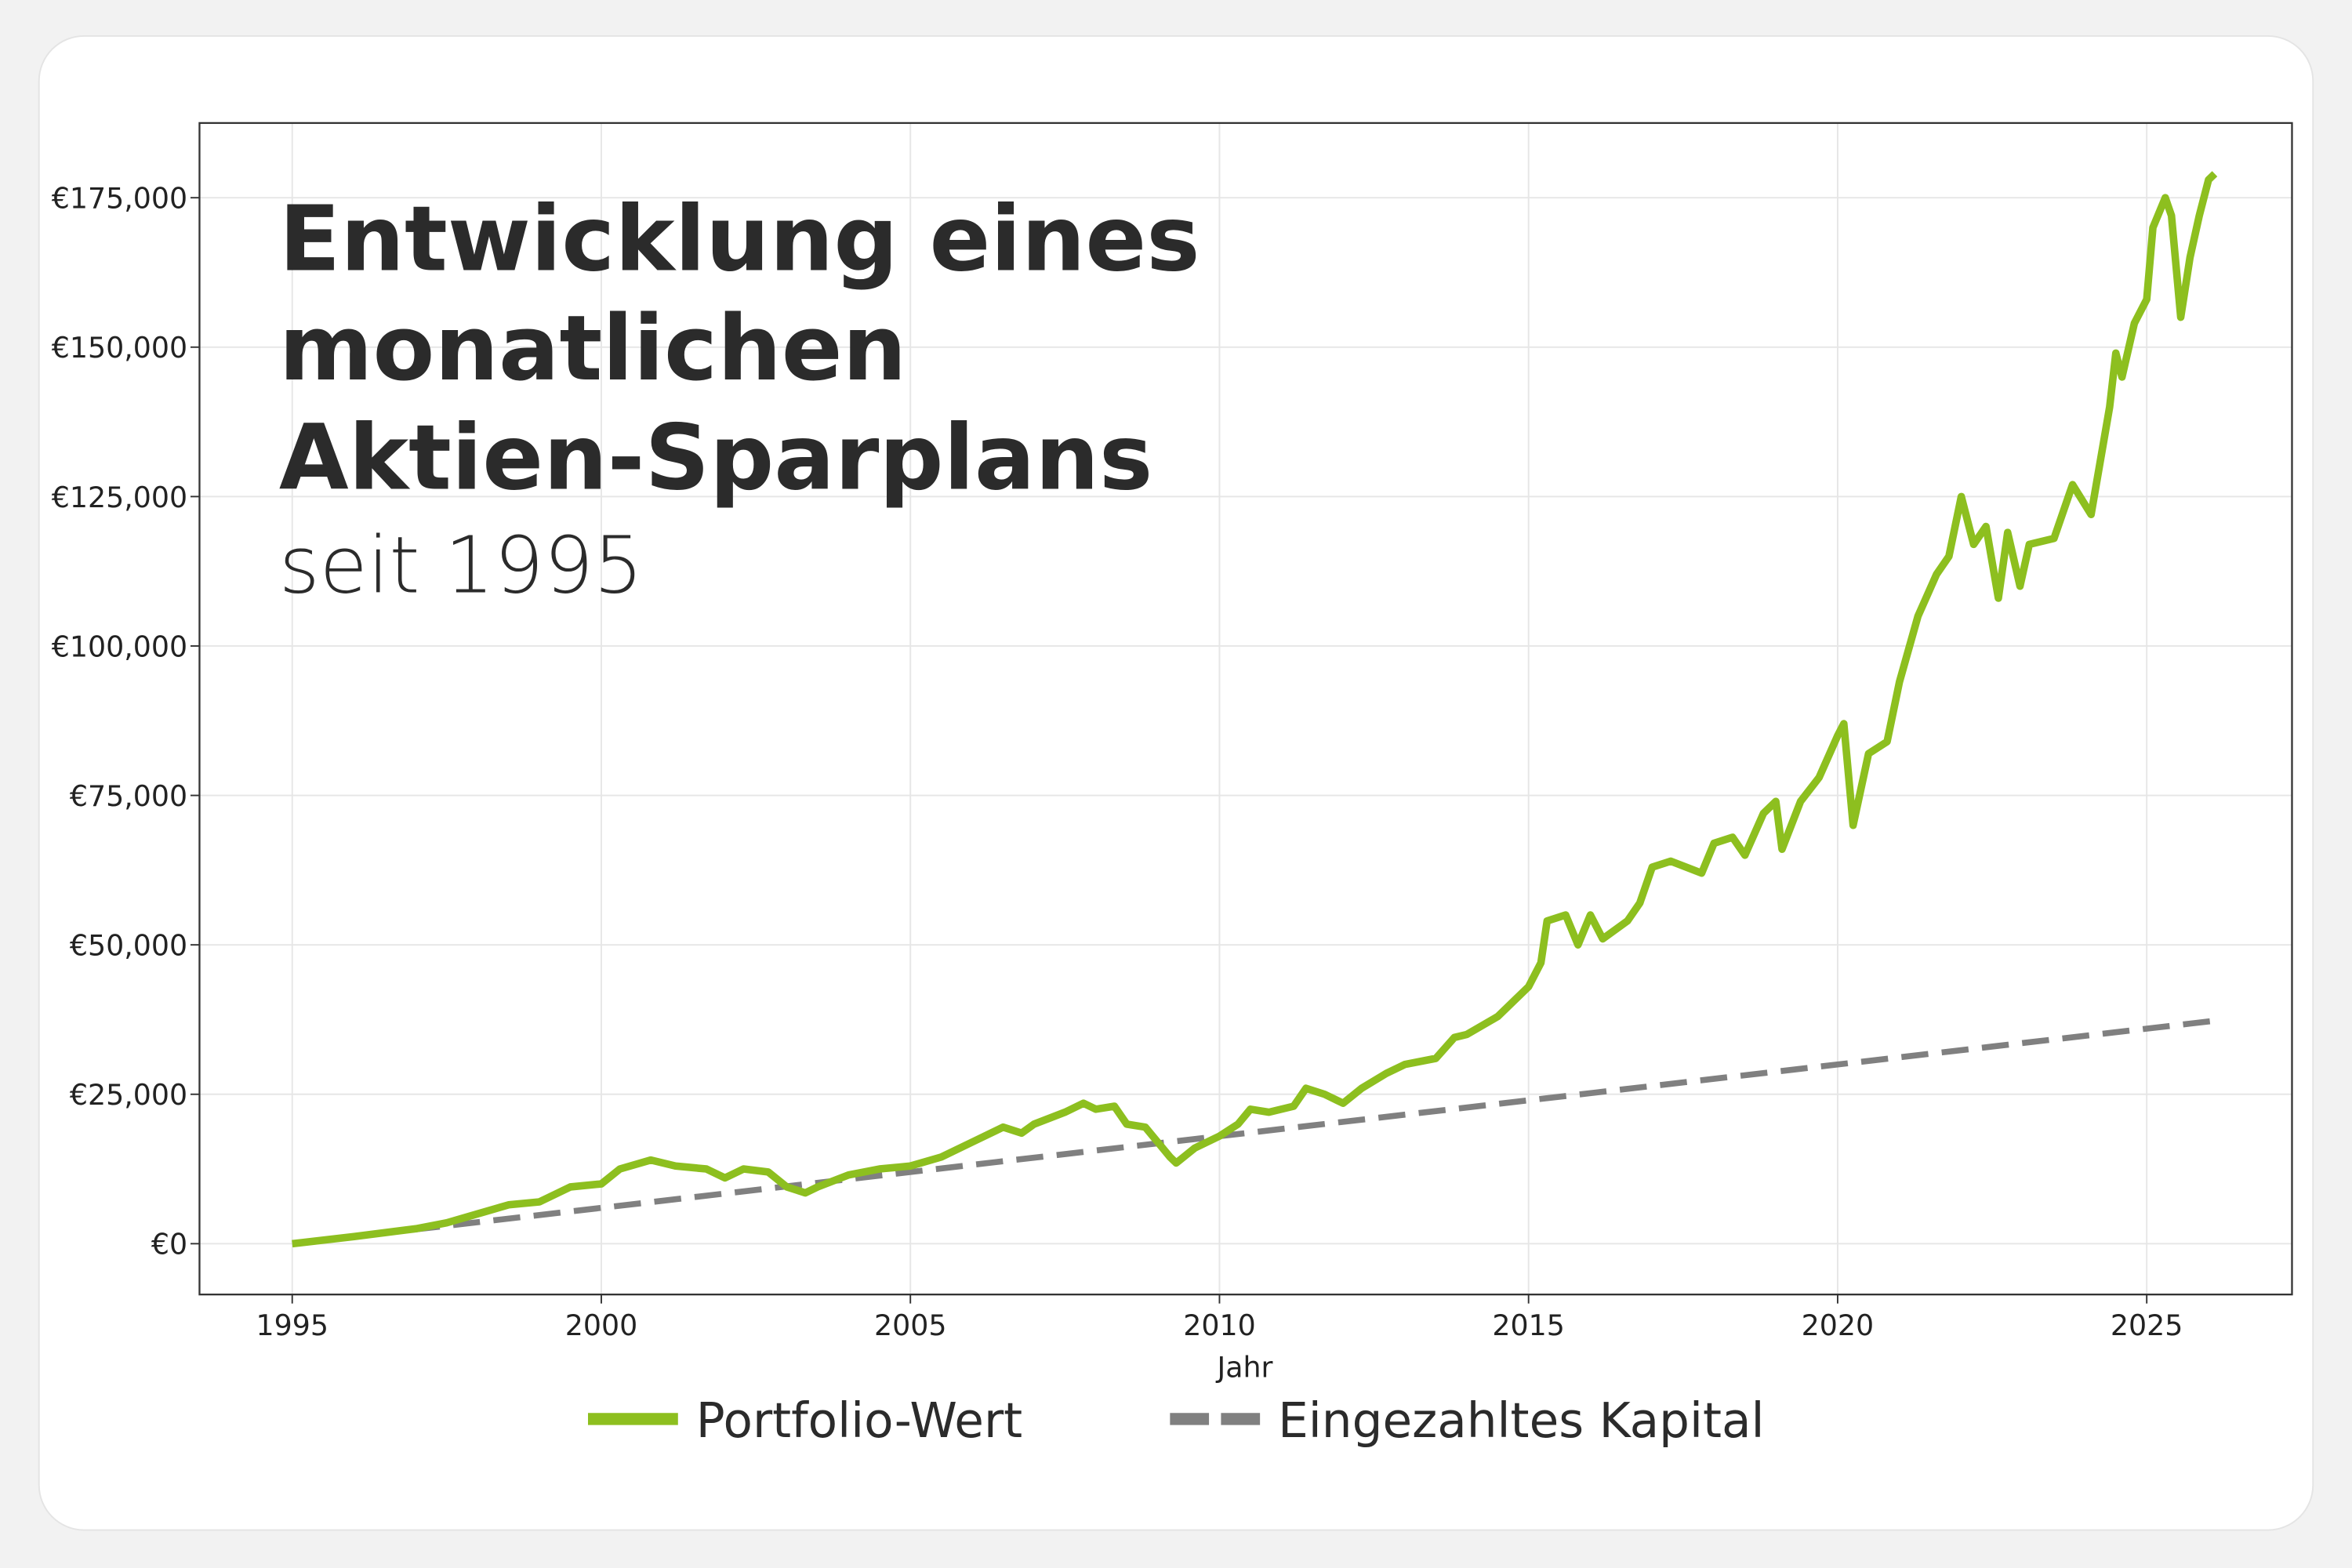  I want to click on chart-title: Aktien-Sparplans, so click(715, 458).